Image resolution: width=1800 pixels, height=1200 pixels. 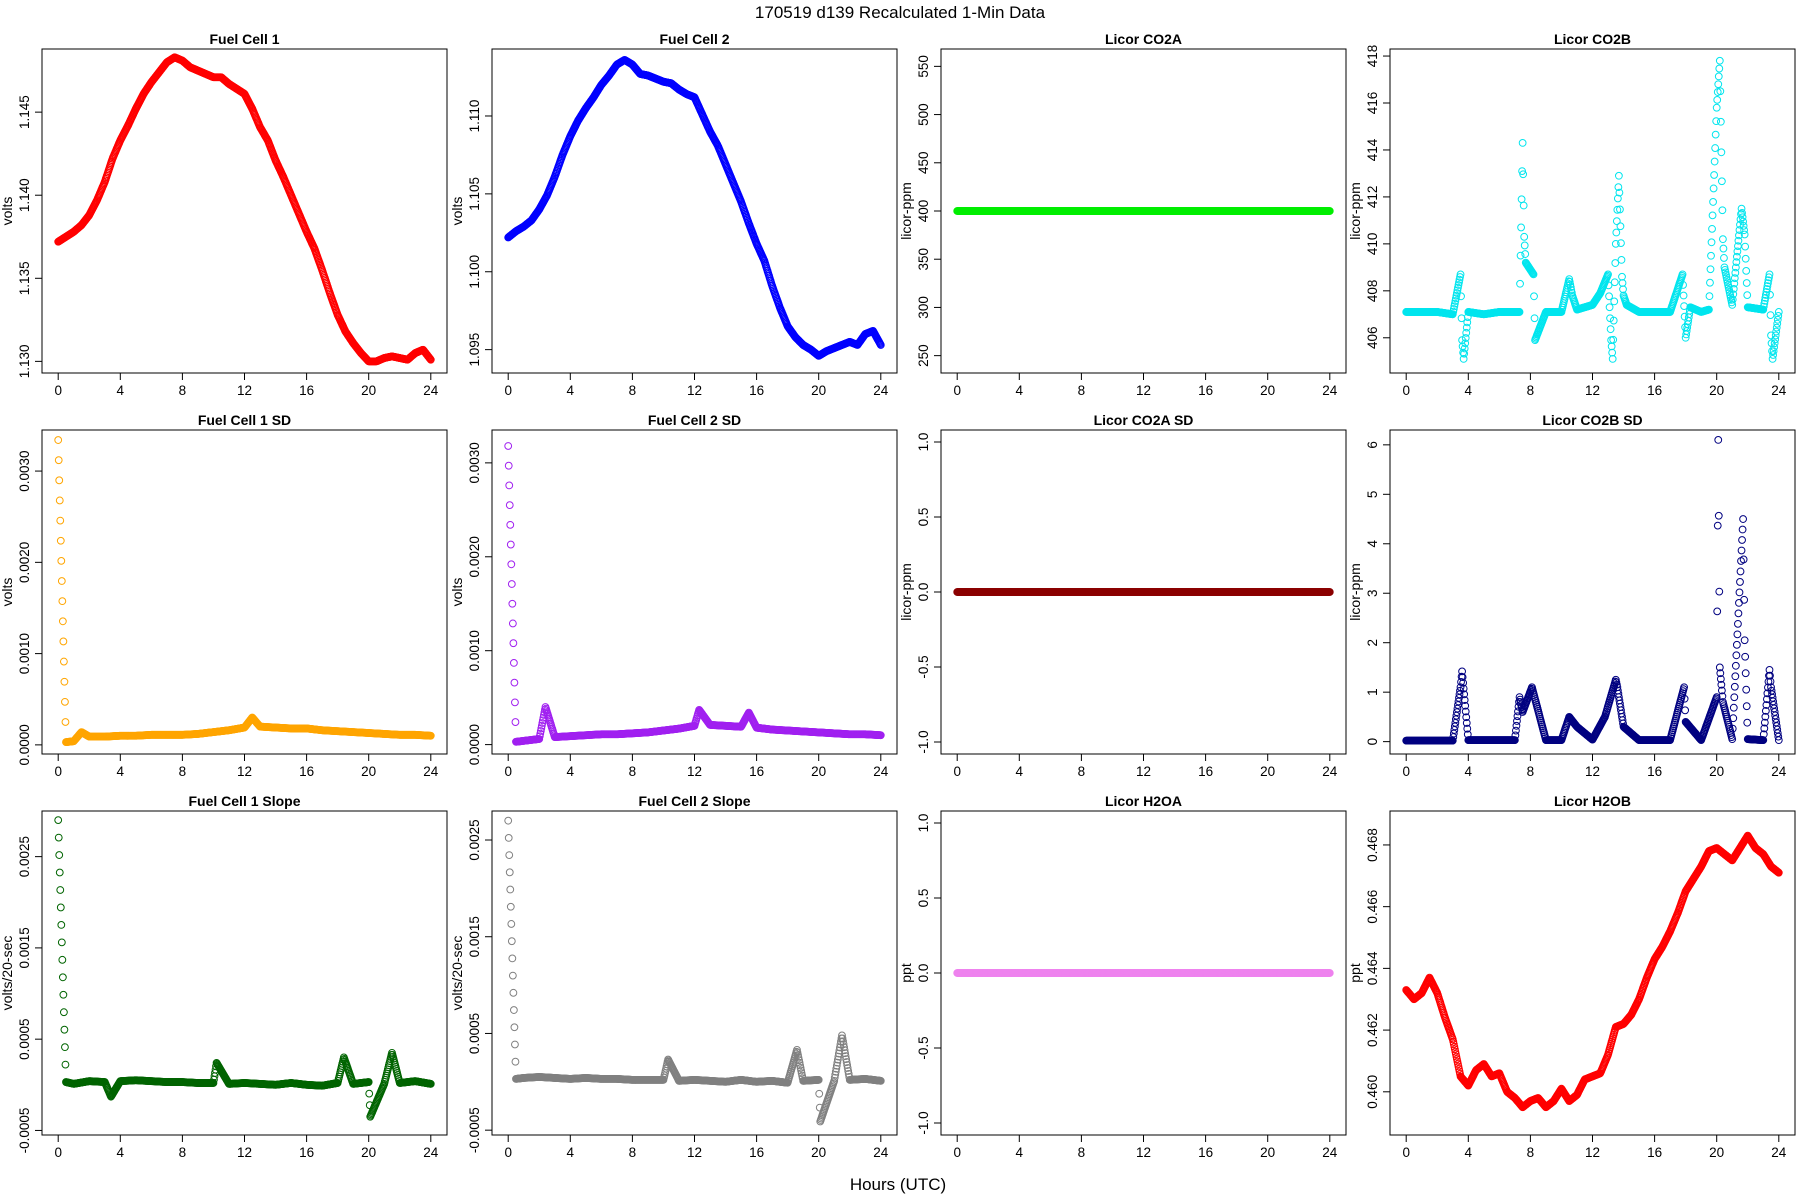 What do you see at coordinates (474, 194) in the screenshot?
I see `y-tick-label: 1.105` at bounding box center [474, 194].